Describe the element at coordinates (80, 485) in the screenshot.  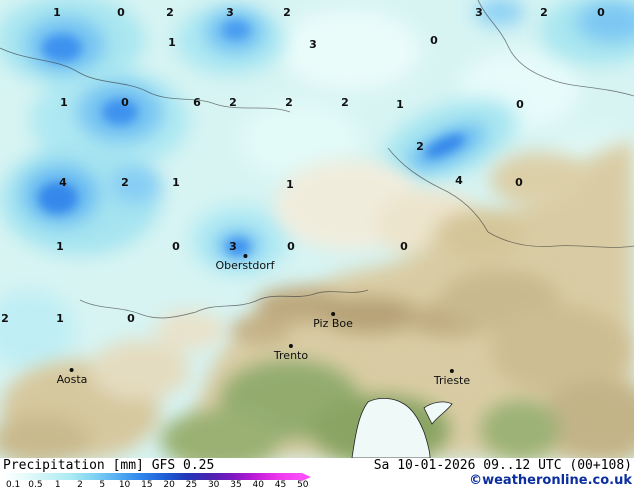
I see `scale-label: 2` at that location.